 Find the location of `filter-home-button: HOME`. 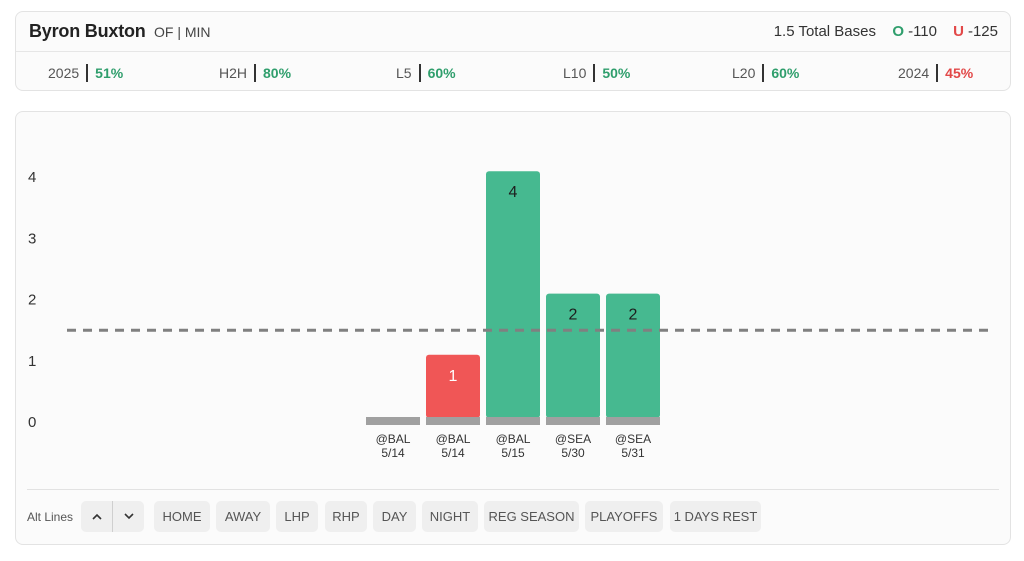

filter-home-button: HOME is located at coordinates (182, 516).